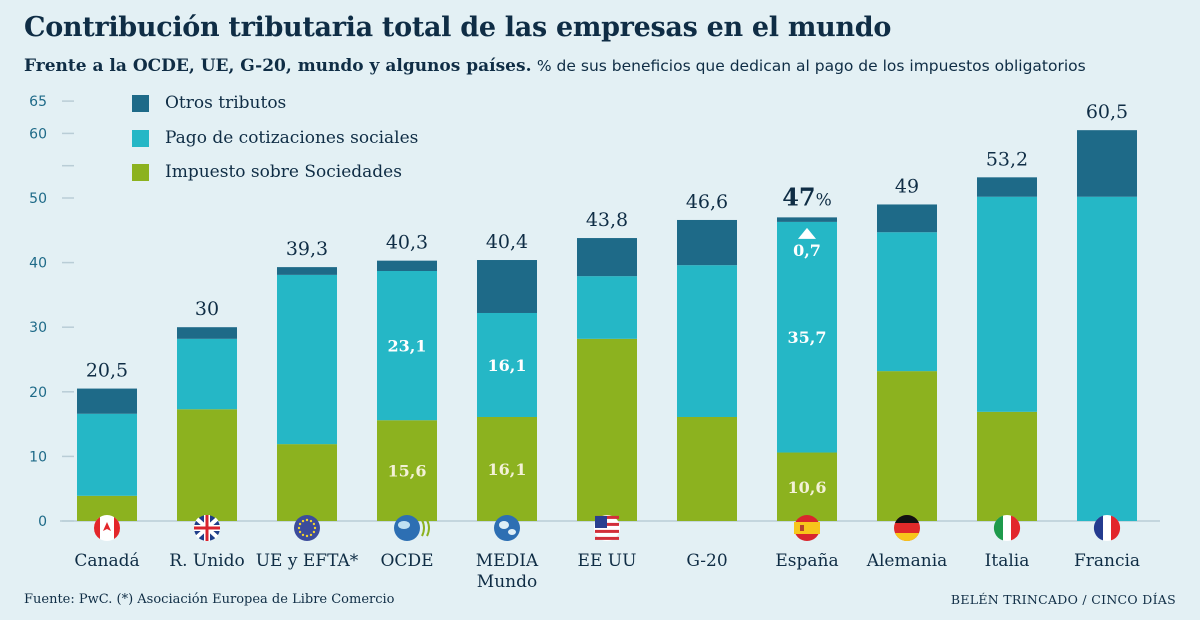  What do you see at coordinates (207, 528) in the screenshot?
I see `flag-uk-icon-part` at bounding box center [207, 528].